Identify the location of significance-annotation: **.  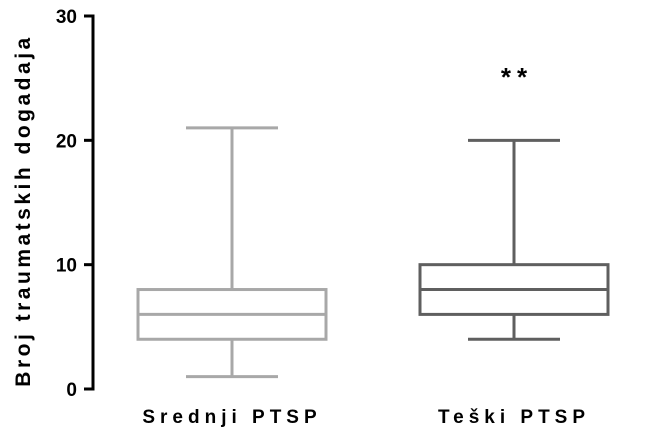
(517, 77).